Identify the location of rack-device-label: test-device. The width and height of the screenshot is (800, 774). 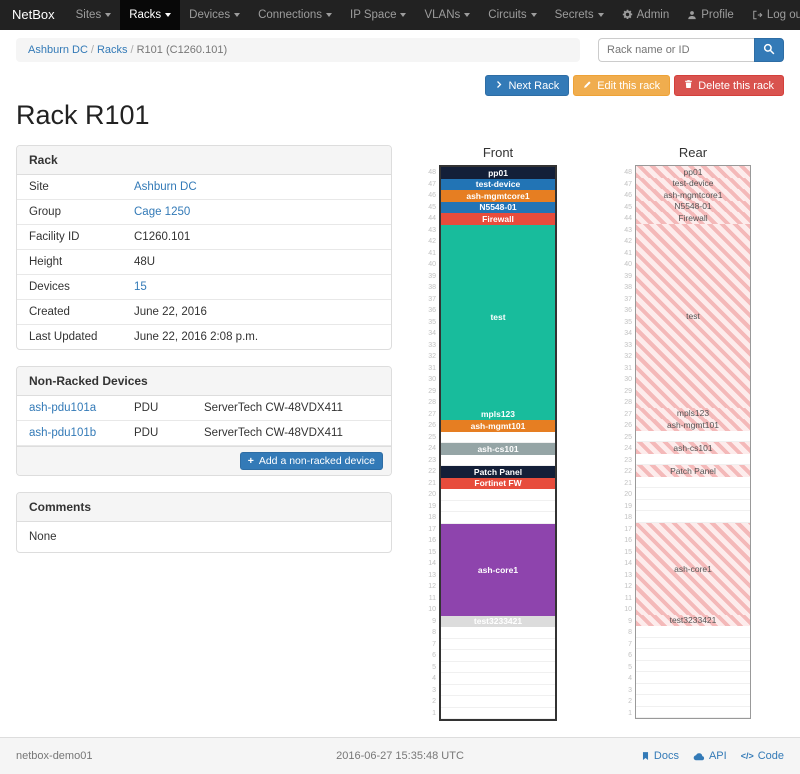
(693, 183).